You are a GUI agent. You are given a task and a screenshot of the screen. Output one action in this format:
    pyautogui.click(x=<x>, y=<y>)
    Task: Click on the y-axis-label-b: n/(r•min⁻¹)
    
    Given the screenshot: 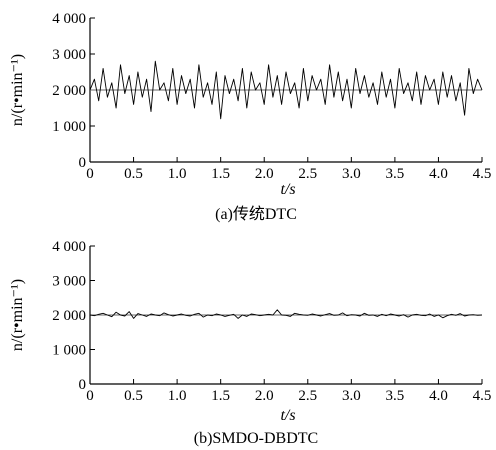 What is the action you would take?
    pyautogui.click(x=17, y=315)
    